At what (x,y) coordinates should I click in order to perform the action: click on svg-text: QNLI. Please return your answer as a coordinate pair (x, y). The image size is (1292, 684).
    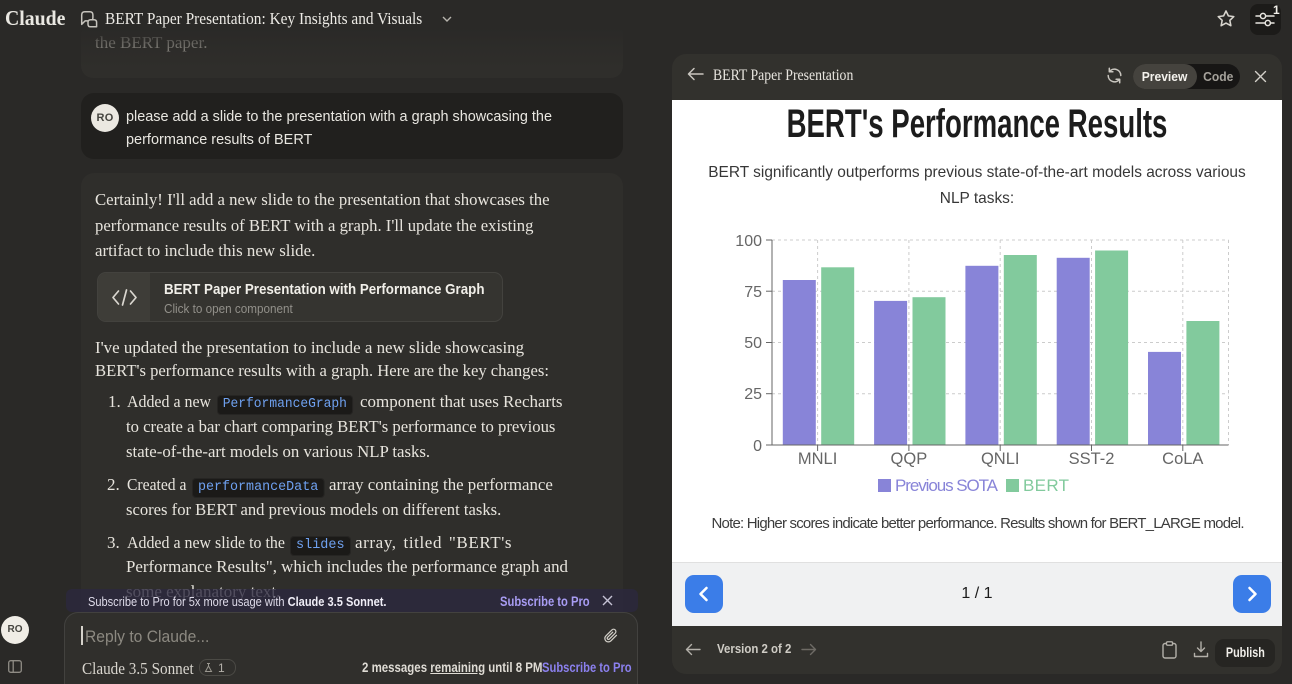
    Looking at the image, I should click on (1000, 459).